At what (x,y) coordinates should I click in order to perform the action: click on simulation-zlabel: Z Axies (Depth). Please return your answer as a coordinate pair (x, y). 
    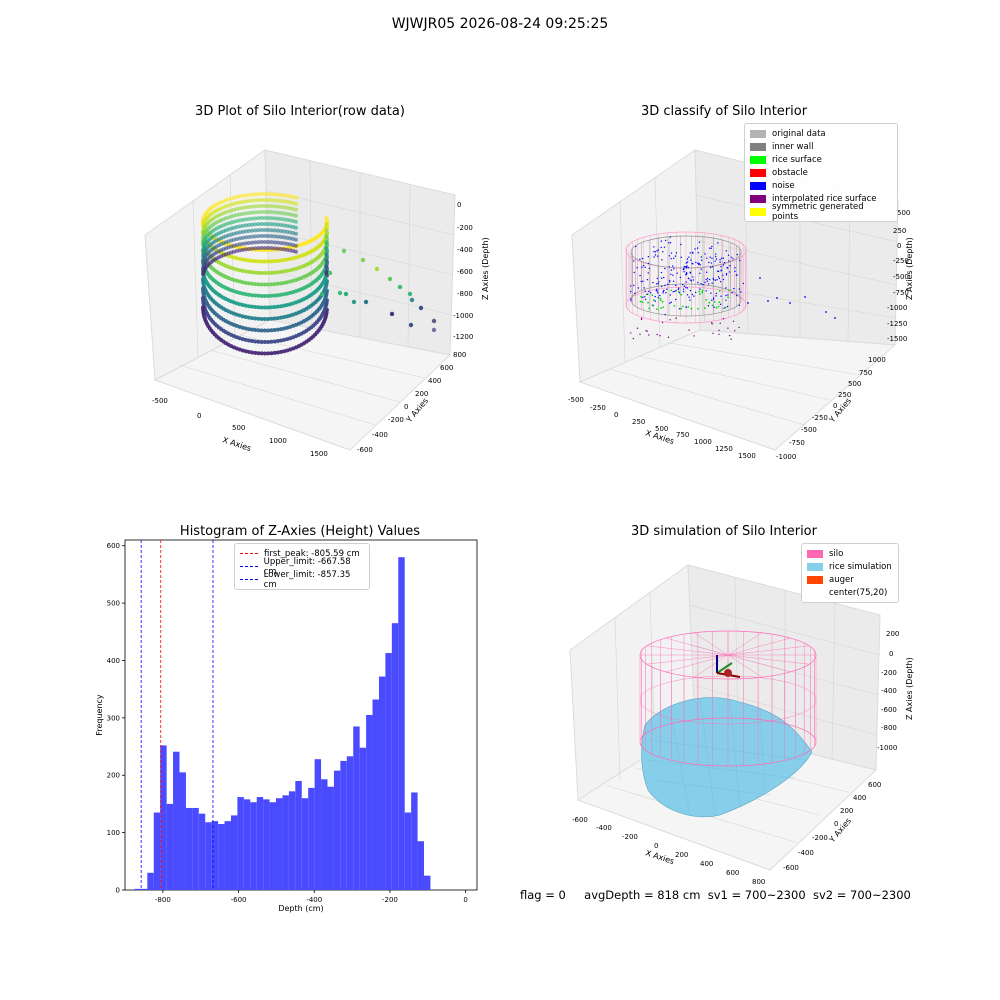
    Looking at the image, I should click on (909, 688).